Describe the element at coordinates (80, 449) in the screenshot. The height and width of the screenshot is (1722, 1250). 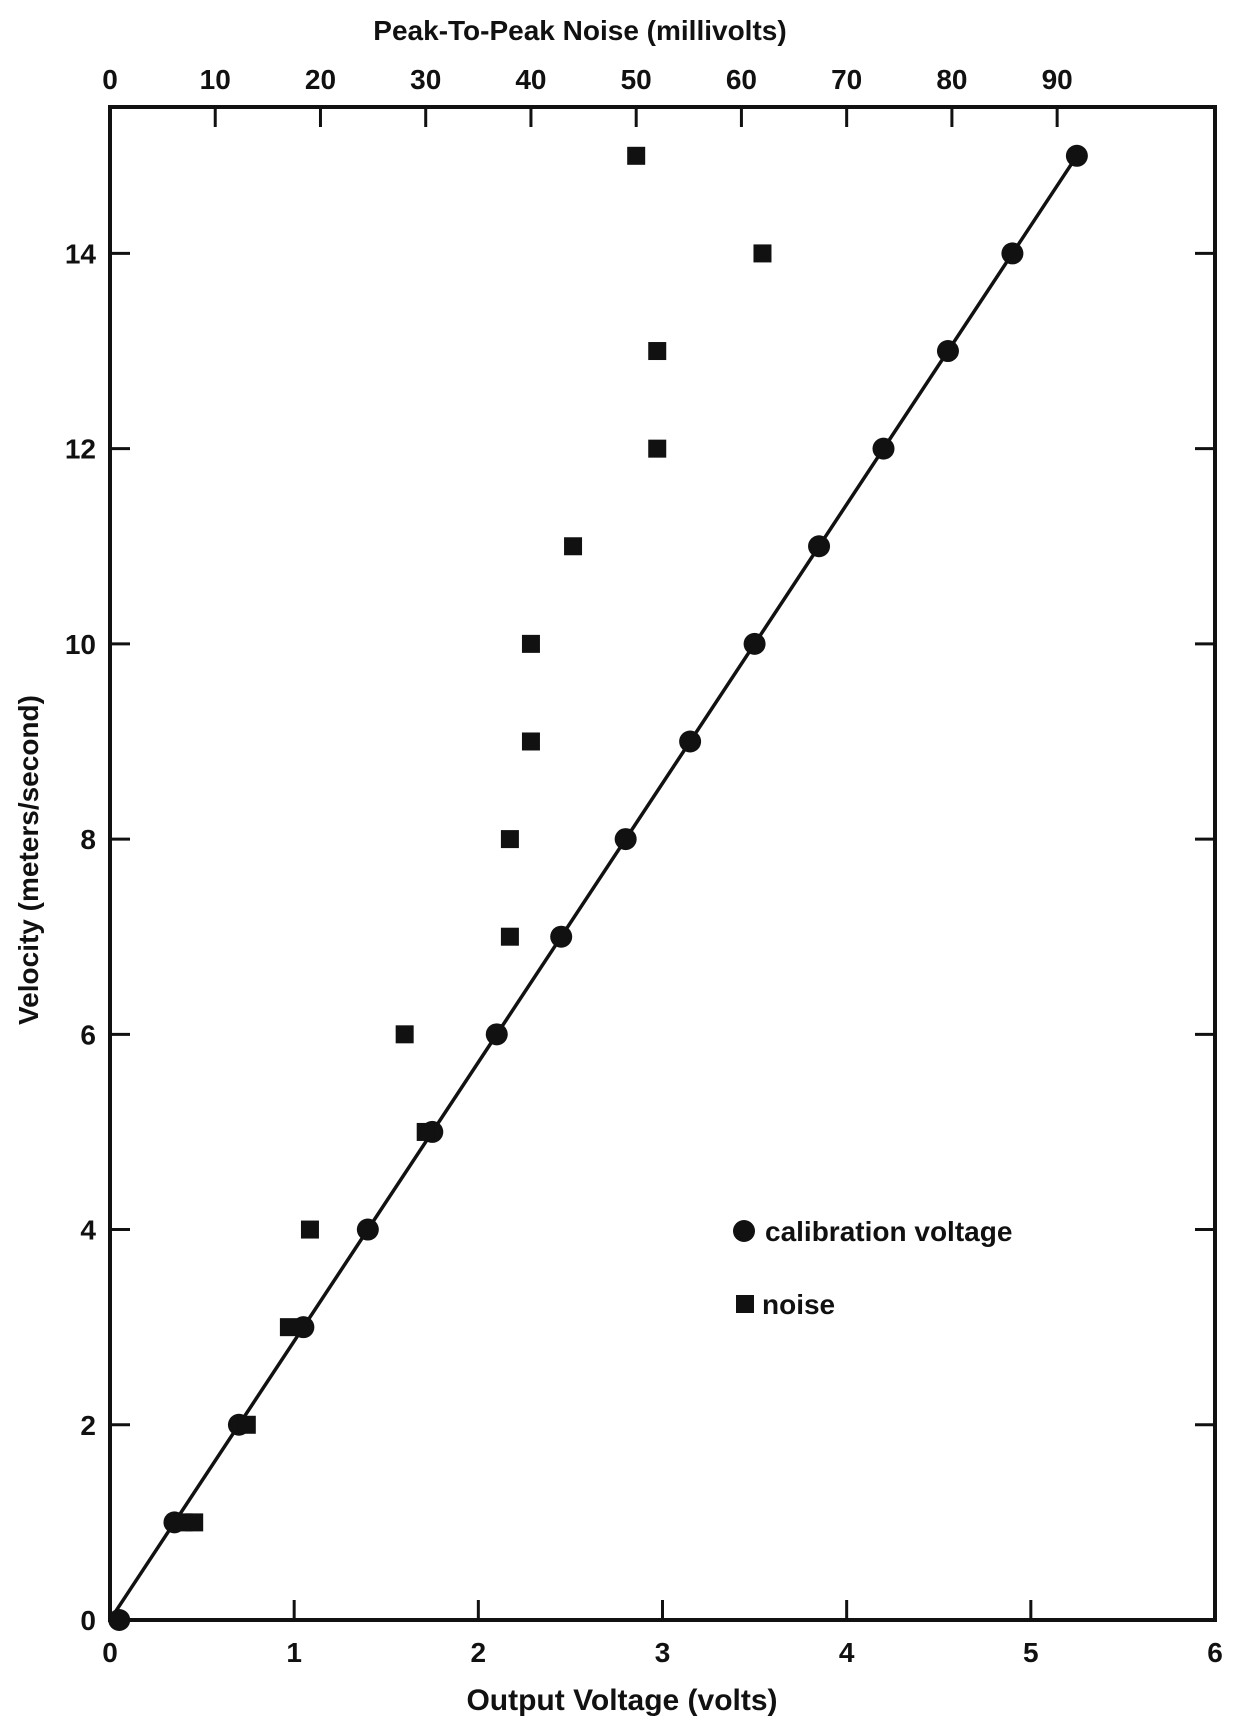
I see `left-tick-label: 12` at that location.